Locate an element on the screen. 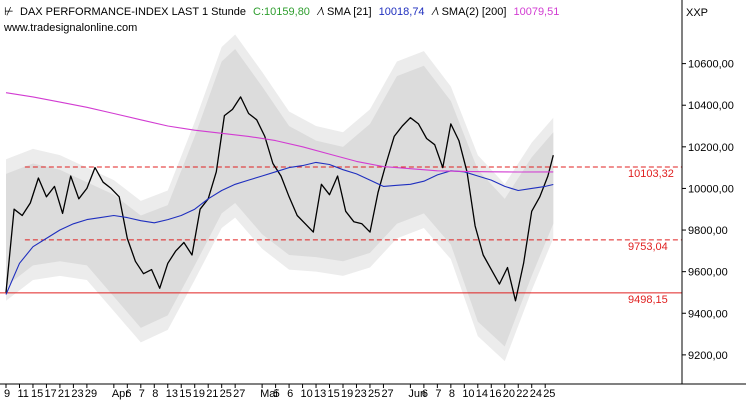  y-tick-label-5: 10200,00 is located at coordinates (711, 148).